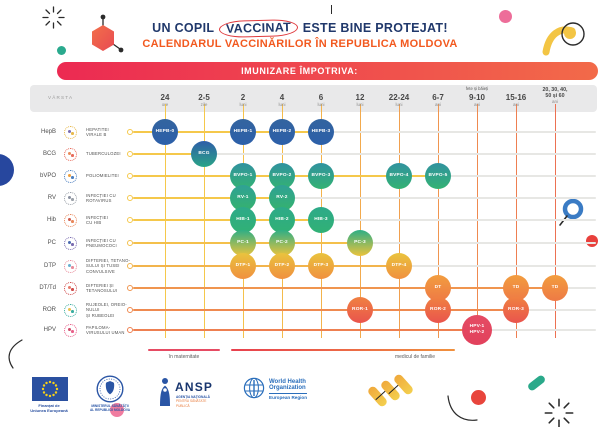 This screenshot has height=427, width=600. I want to click on disease-label: DIFTERIEI ȘI TETANOSULUI, so click(102, 287).